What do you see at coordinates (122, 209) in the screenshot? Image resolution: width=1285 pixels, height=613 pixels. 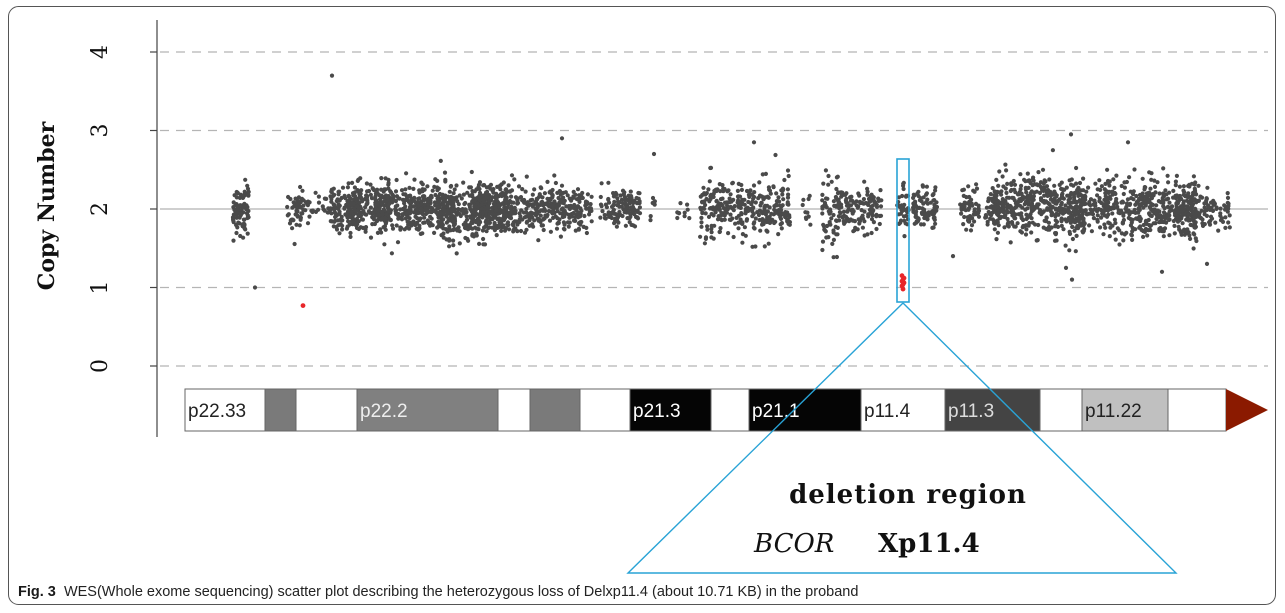 I see `y-axis-ticks: 0 1 2 3 4` at bounding box center [122, 209].